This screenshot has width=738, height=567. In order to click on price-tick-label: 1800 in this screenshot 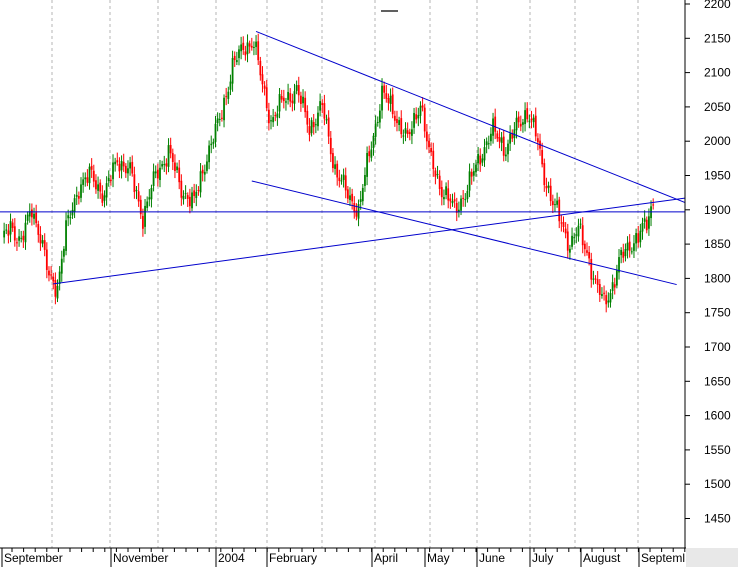, I will do `click(717, 278)`.